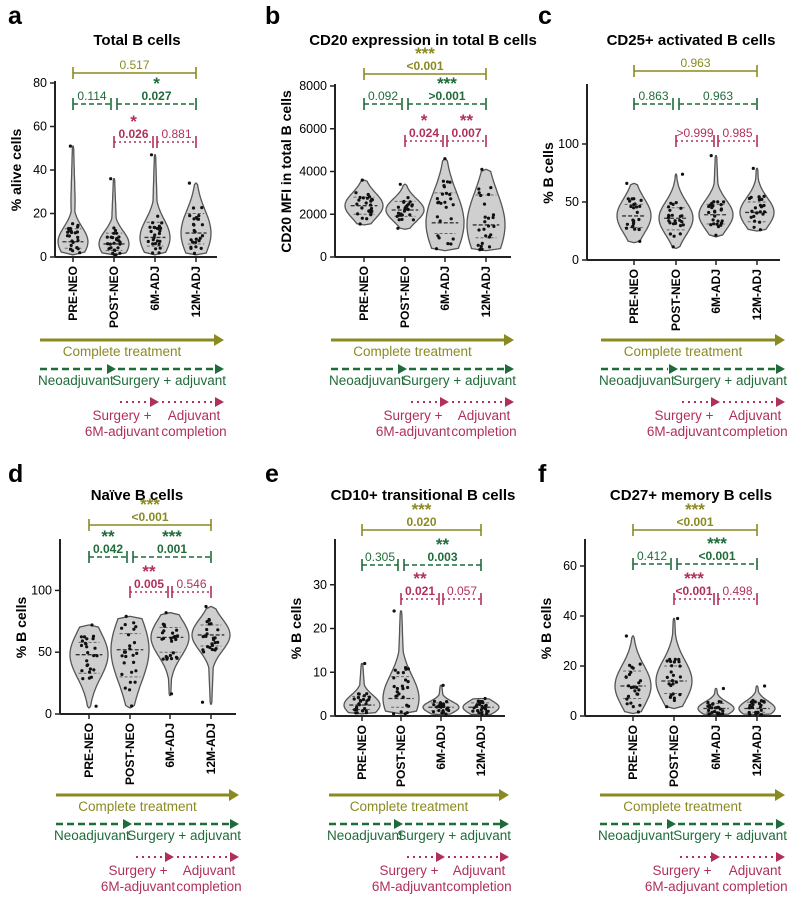 Image resolution: width=800 pixels, height=904 pixels. I want to click on violin-POST-NEO, so click(674, 663).